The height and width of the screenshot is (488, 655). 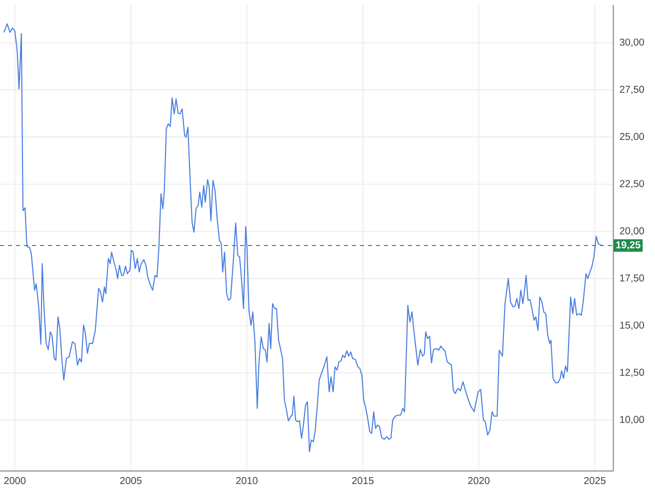 I want to click on y-tick-label: 20,00, so click(x=632, y=231).